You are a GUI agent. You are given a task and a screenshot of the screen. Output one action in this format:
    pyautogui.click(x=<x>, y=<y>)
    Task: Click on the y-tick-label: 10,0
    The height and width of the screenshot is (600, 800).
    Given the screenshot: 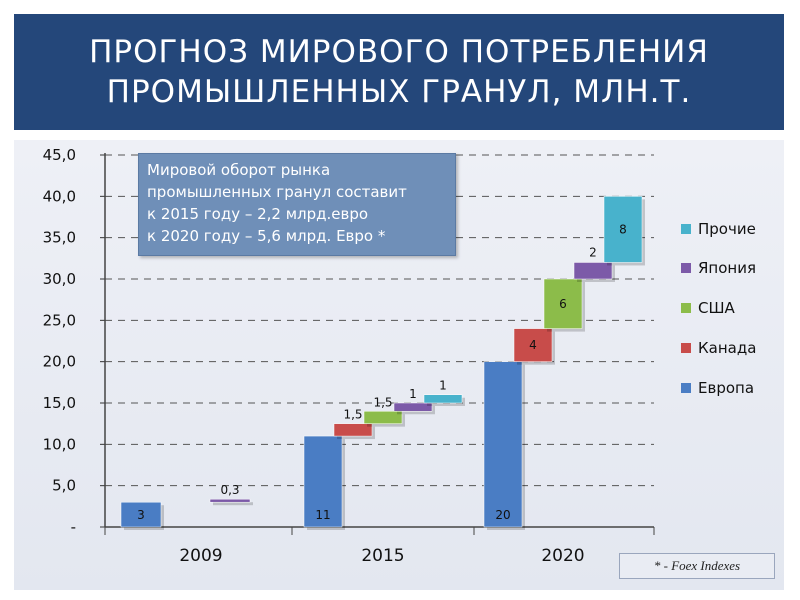 What is the action you would take?
    pyautogui.click(x=59, y=444)
    